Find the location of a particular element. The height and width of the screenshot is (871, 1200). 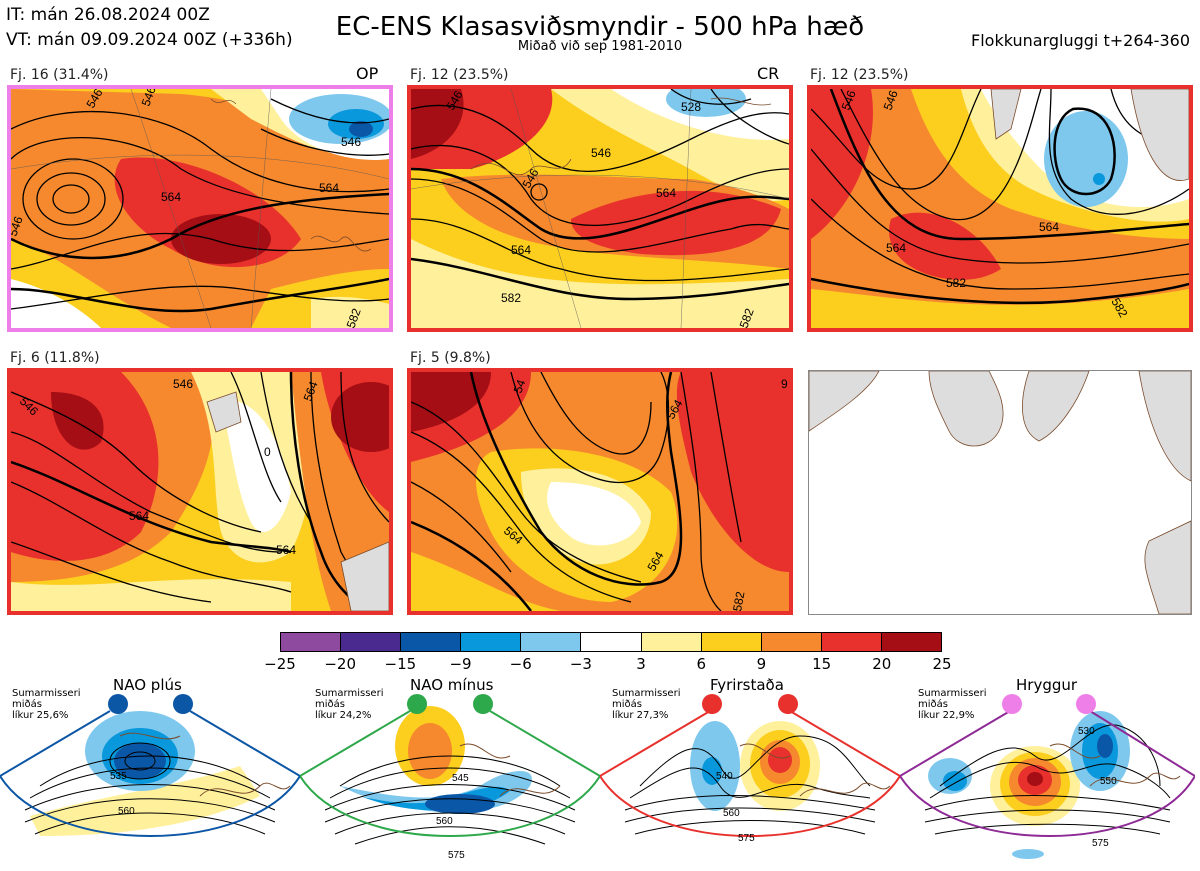

colorbar-tick: −3 is located at coordinates (580, 664).